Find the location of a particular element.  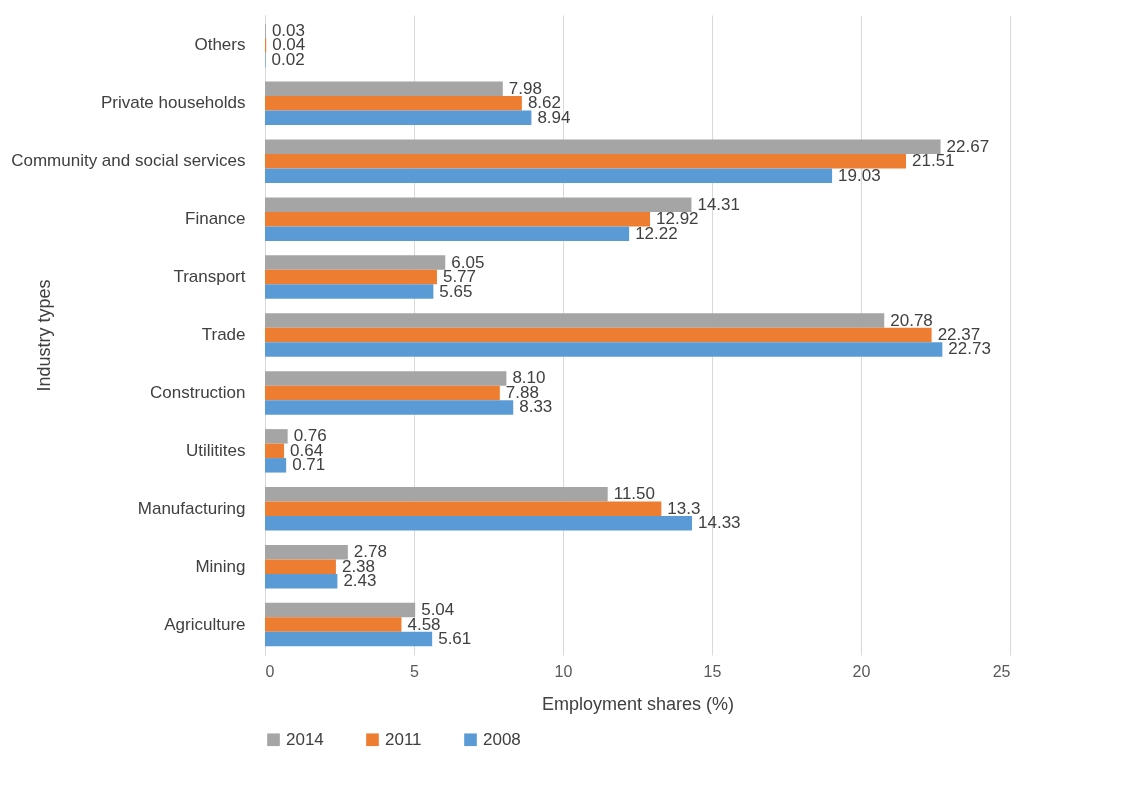

data-label: 5.65 is located at coordinates (456, 291).